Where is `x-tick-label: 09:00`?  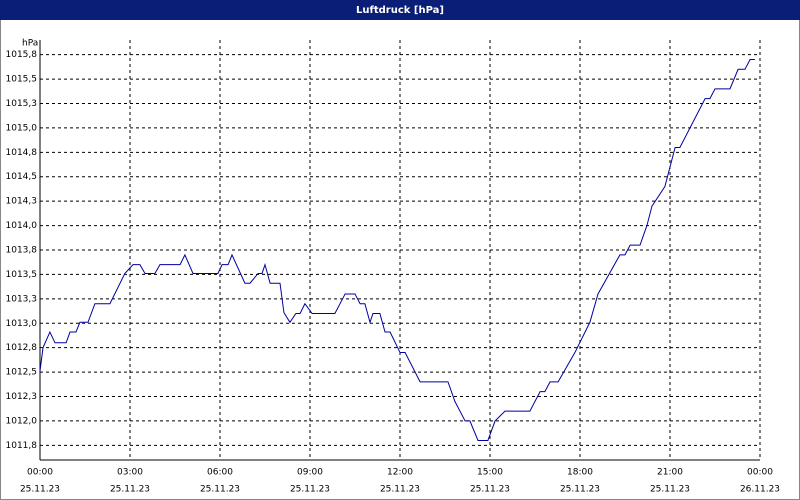 x-tick-label: 09:00 is located at coordinates (310, 473).